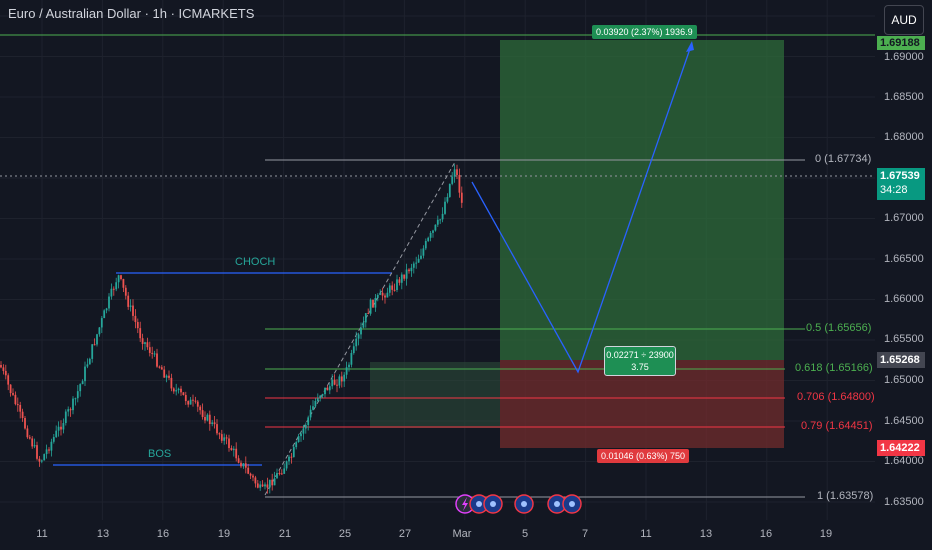 The height and width of the screenshot is (550, 932). What do you see at coordinates (255, 262) in the screenshot?
I see `choch-label: CHOCH` at bounding box center [255, 262].